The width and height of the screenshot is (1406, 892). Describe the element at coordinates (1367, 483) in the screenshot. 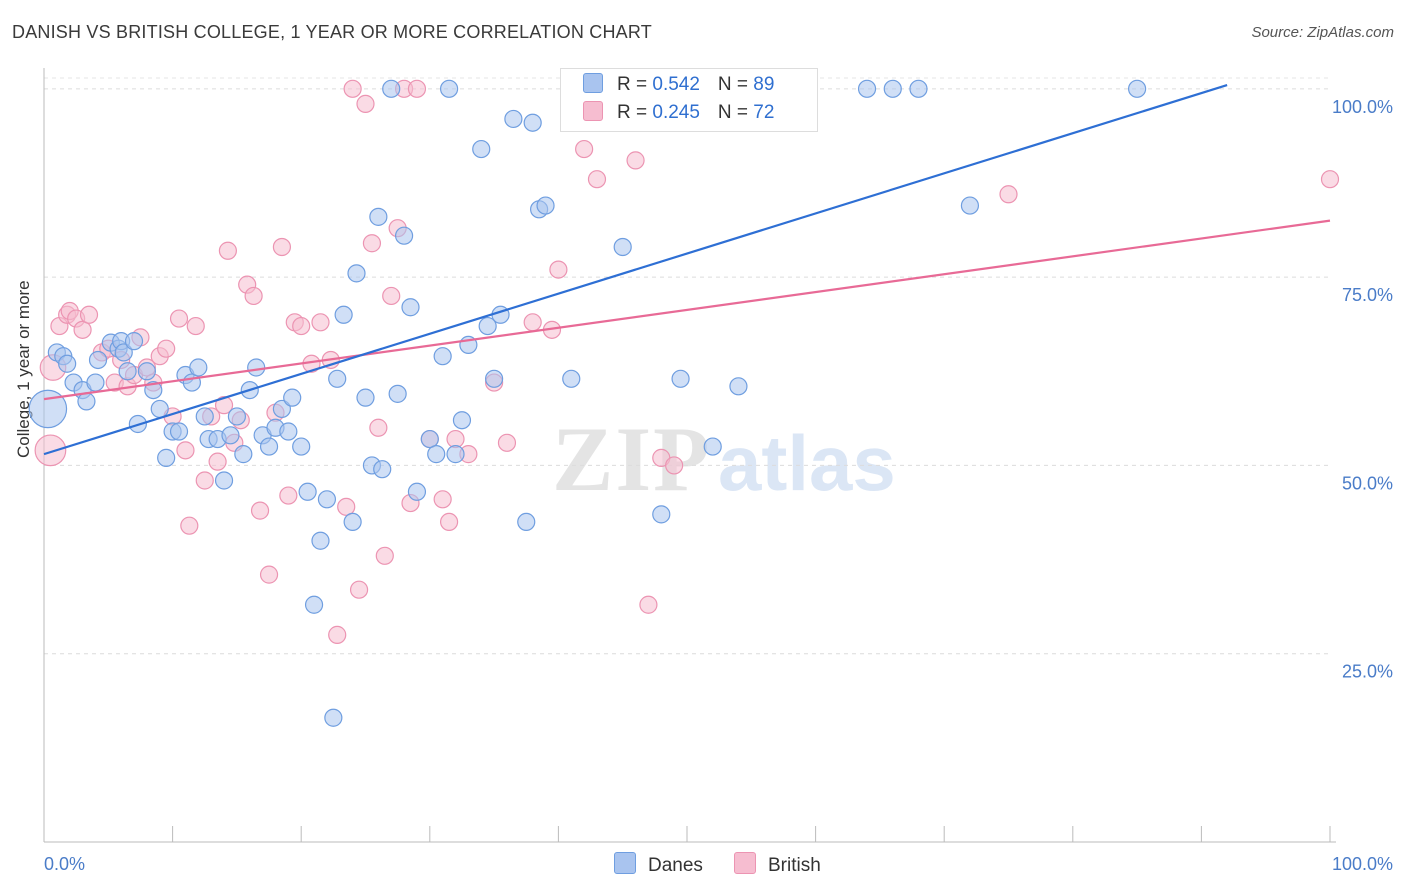

I see `y-tick-label-1: 50.0%` at that location.